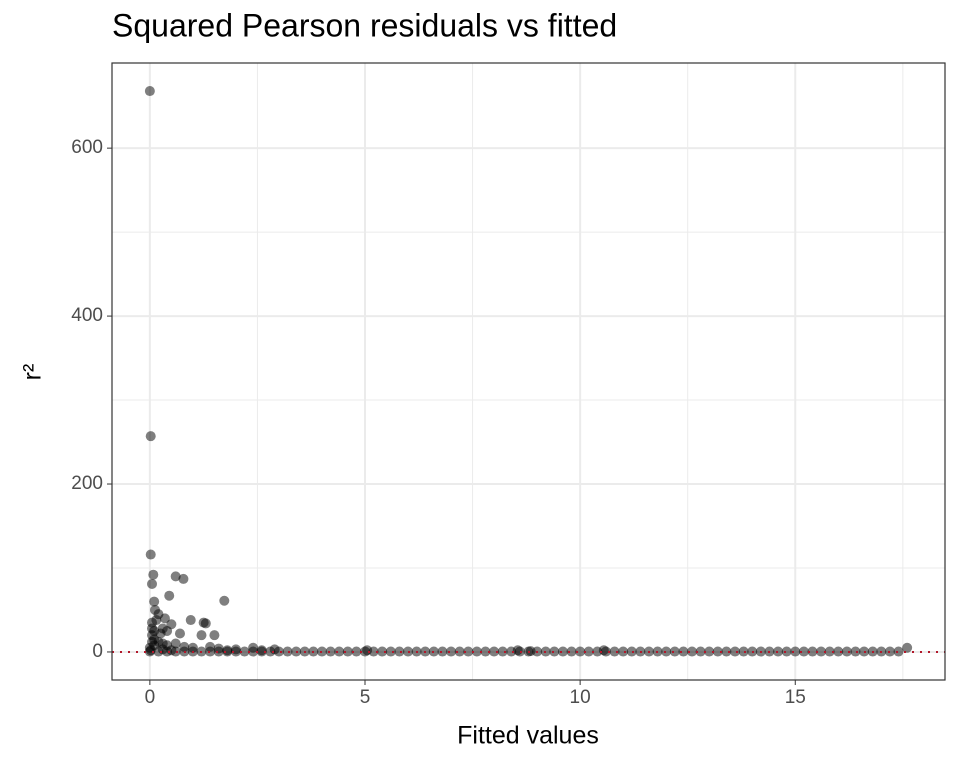 The image size is (960, 768). What do you see at coordinates (150, 697) in the screenshot?
I see `x-tick-label: 0` at bounding box center [150, 697].